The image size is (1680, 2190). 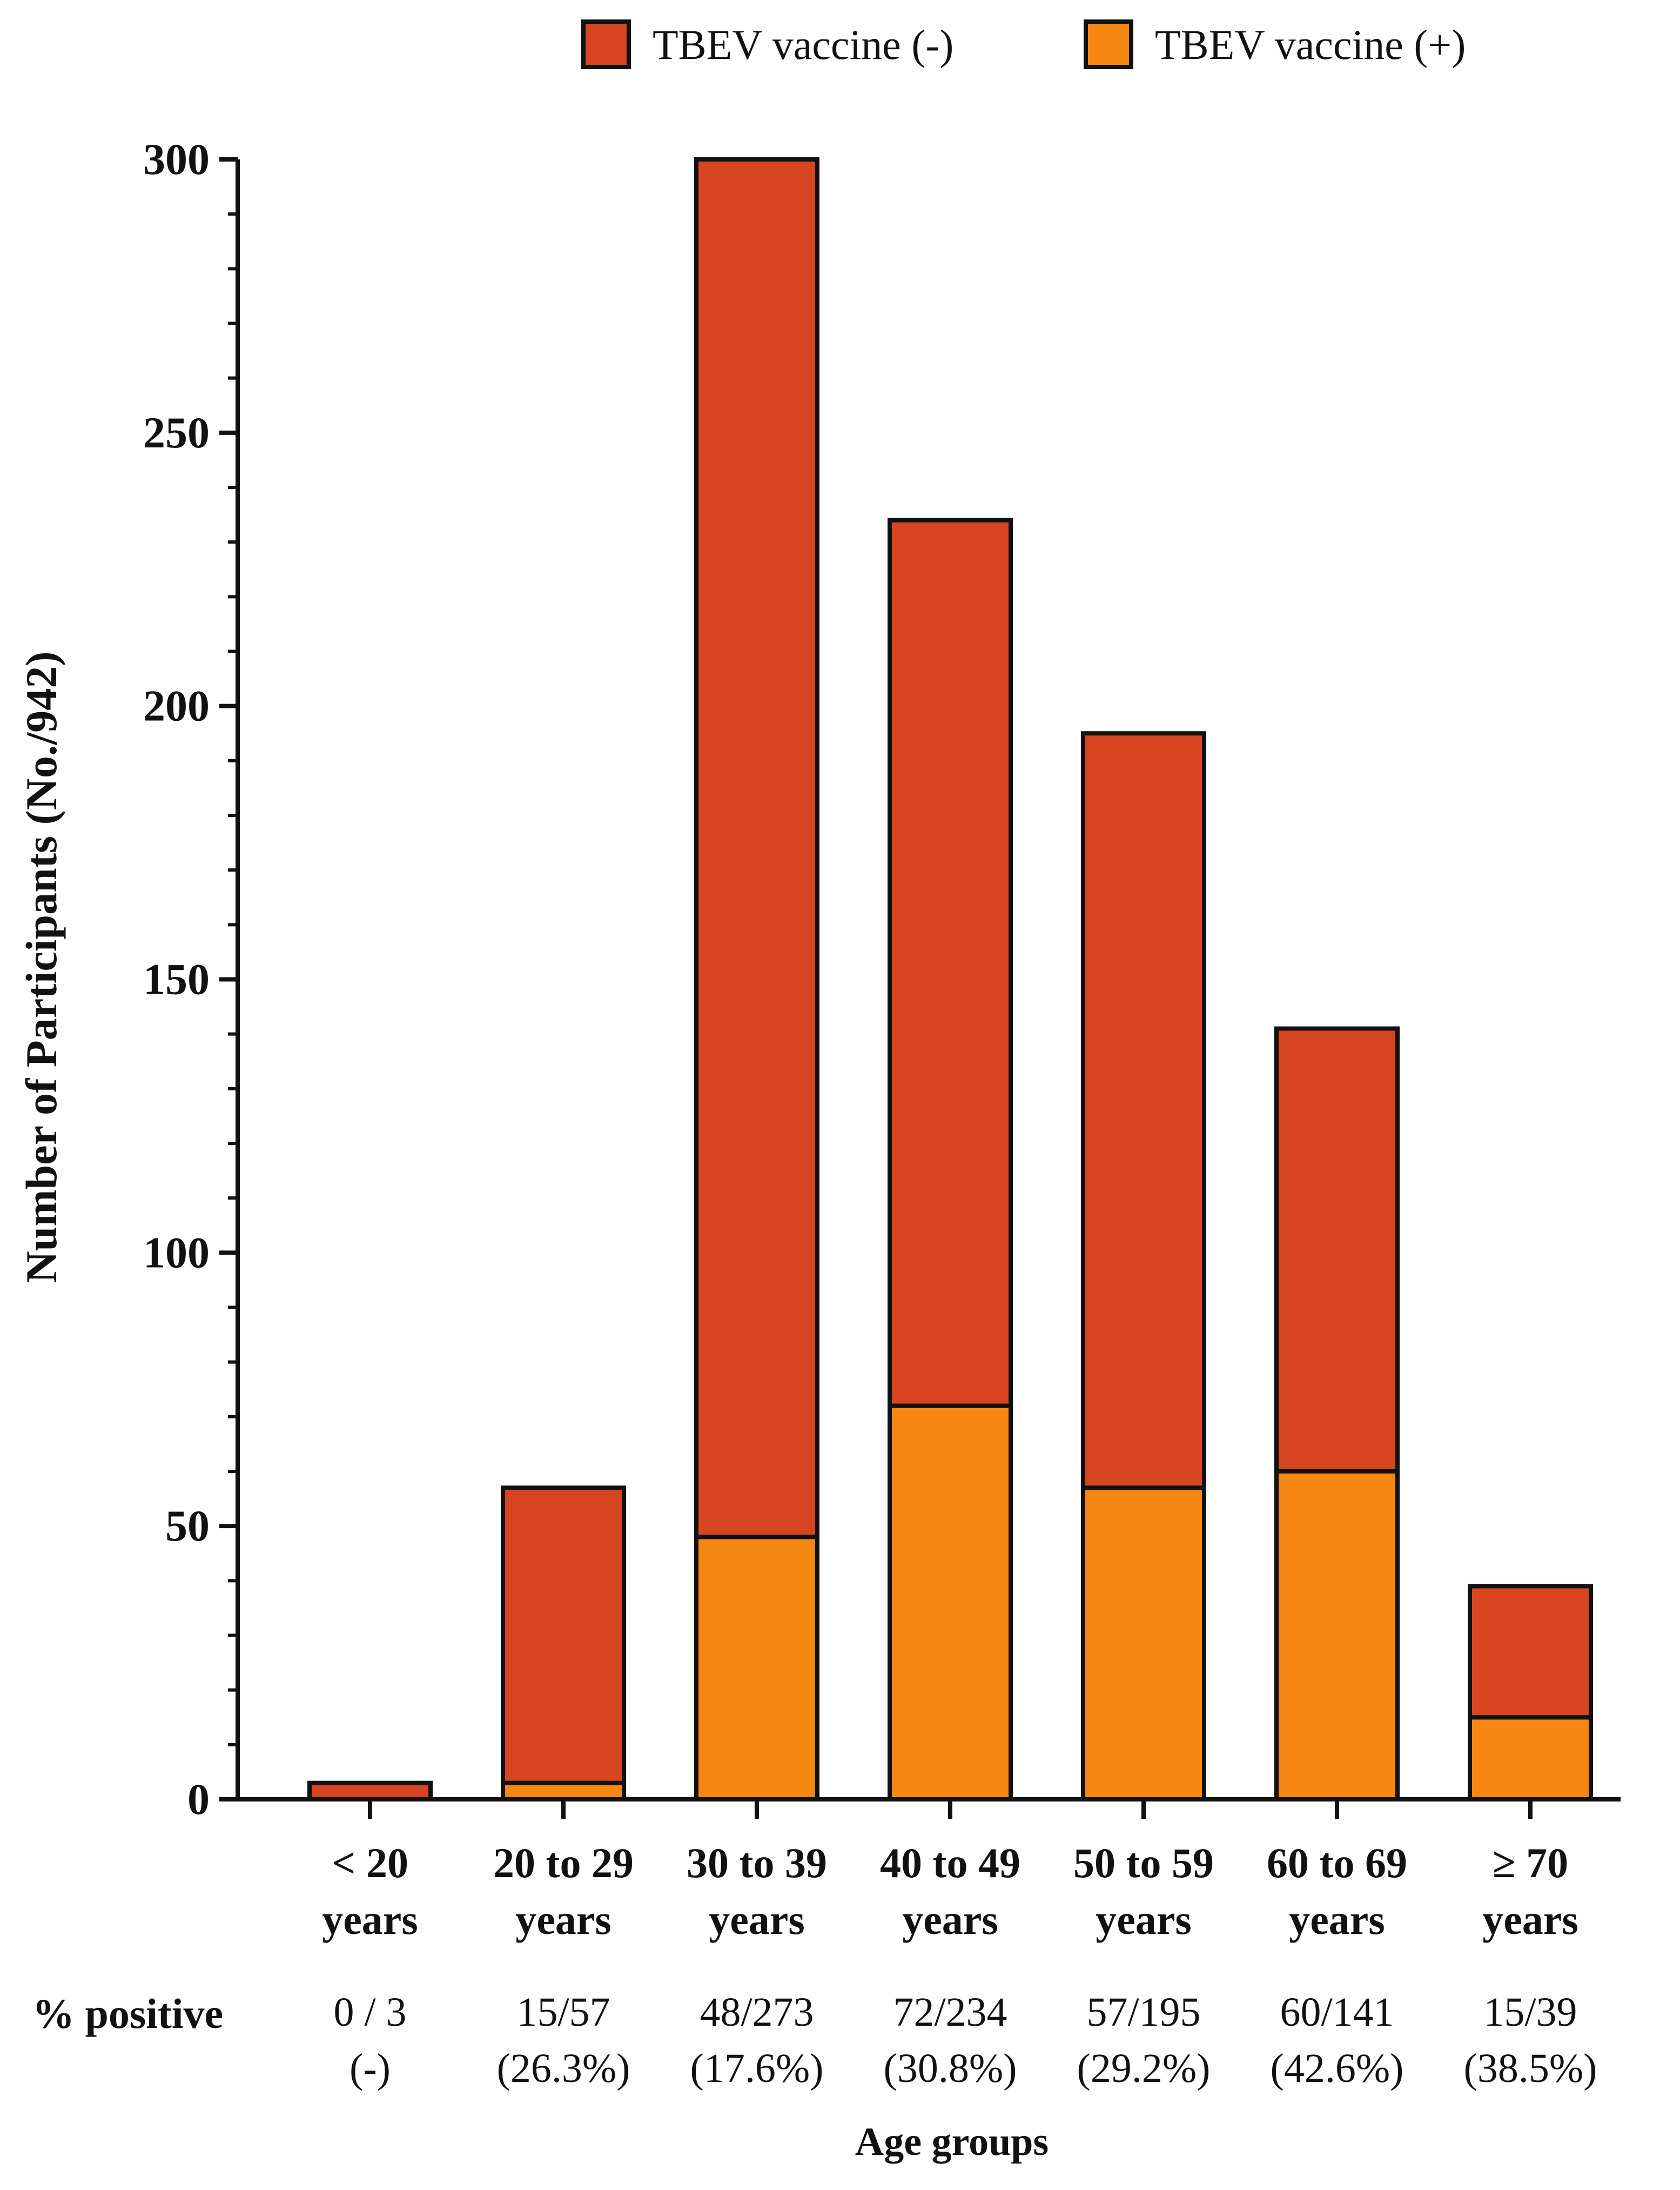 I want to click on x-tick-label: 40 to 49, so click(x=950, y=1862).